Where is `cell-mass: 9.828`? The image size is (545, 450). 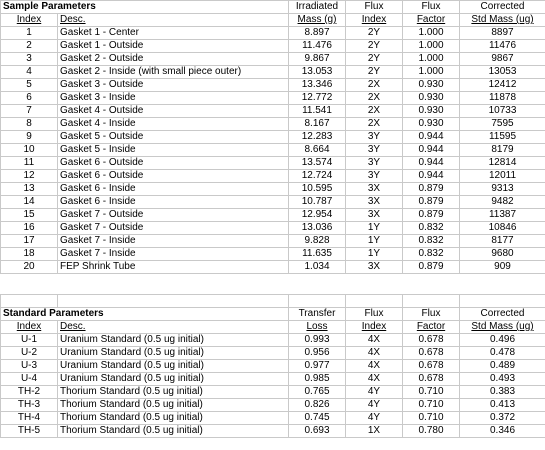
cell-mass: 9.828 is located at coordinates (317, 241).